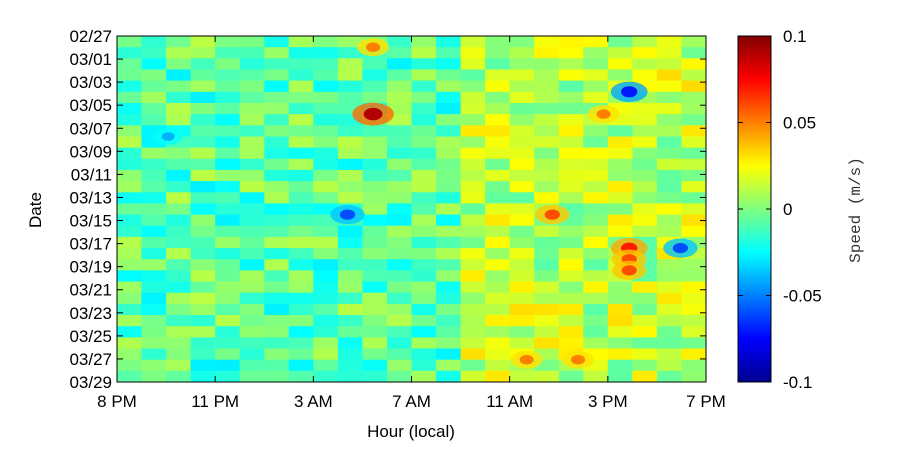 This screenshot has width=900, height=450. Describe the element at coordinates (578, 359) in the screenshot. I see `hotspot` at that location.